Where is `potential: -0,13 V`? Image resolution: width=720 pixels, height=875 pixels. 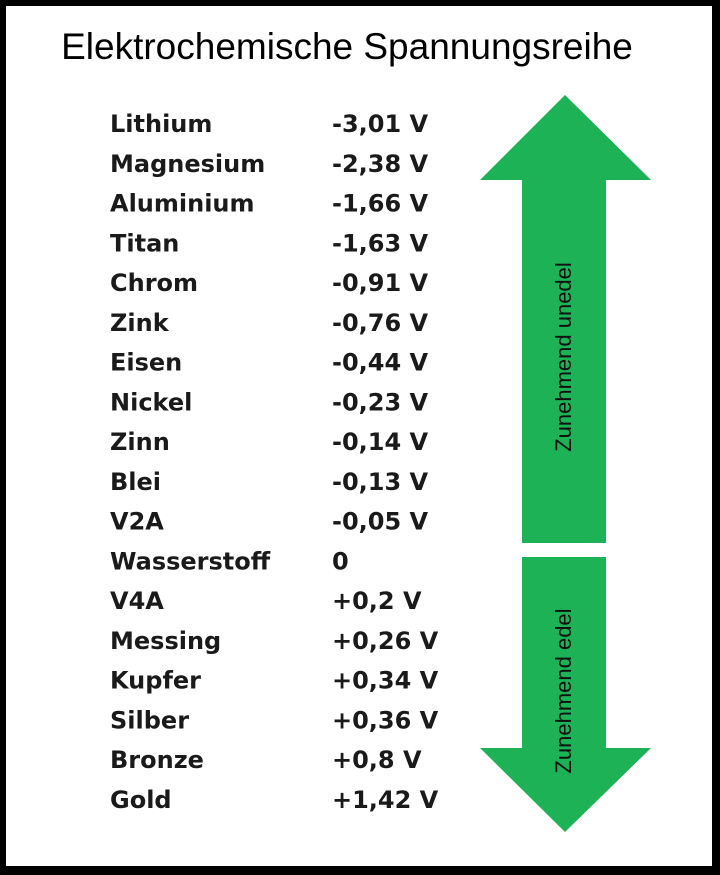
potential: -0,13 V is located at coordinates (380, 482).